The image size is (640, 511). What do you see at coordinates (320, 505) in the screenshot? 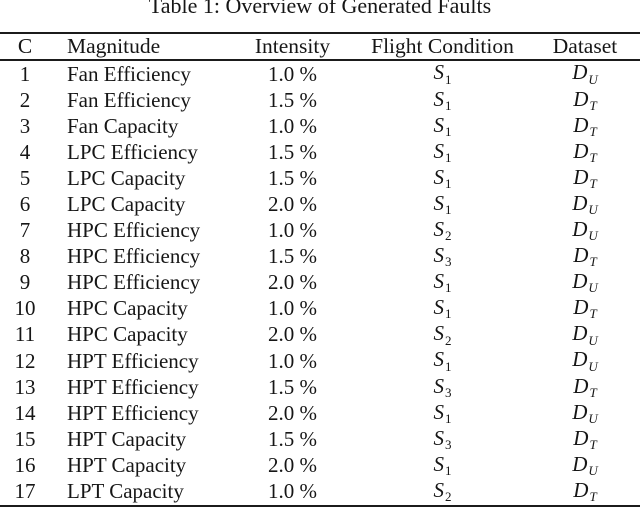
I see `table-bottom-rule` at bounding box center [320, 505].